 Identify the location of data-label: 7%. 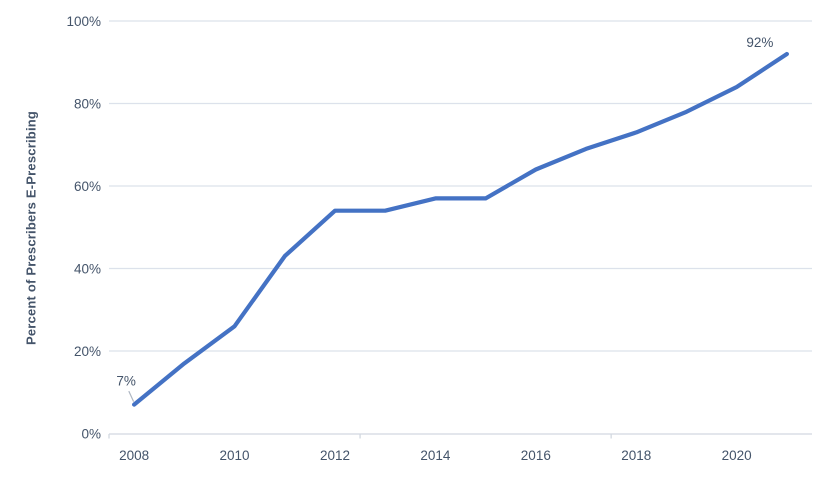
(126, 381).